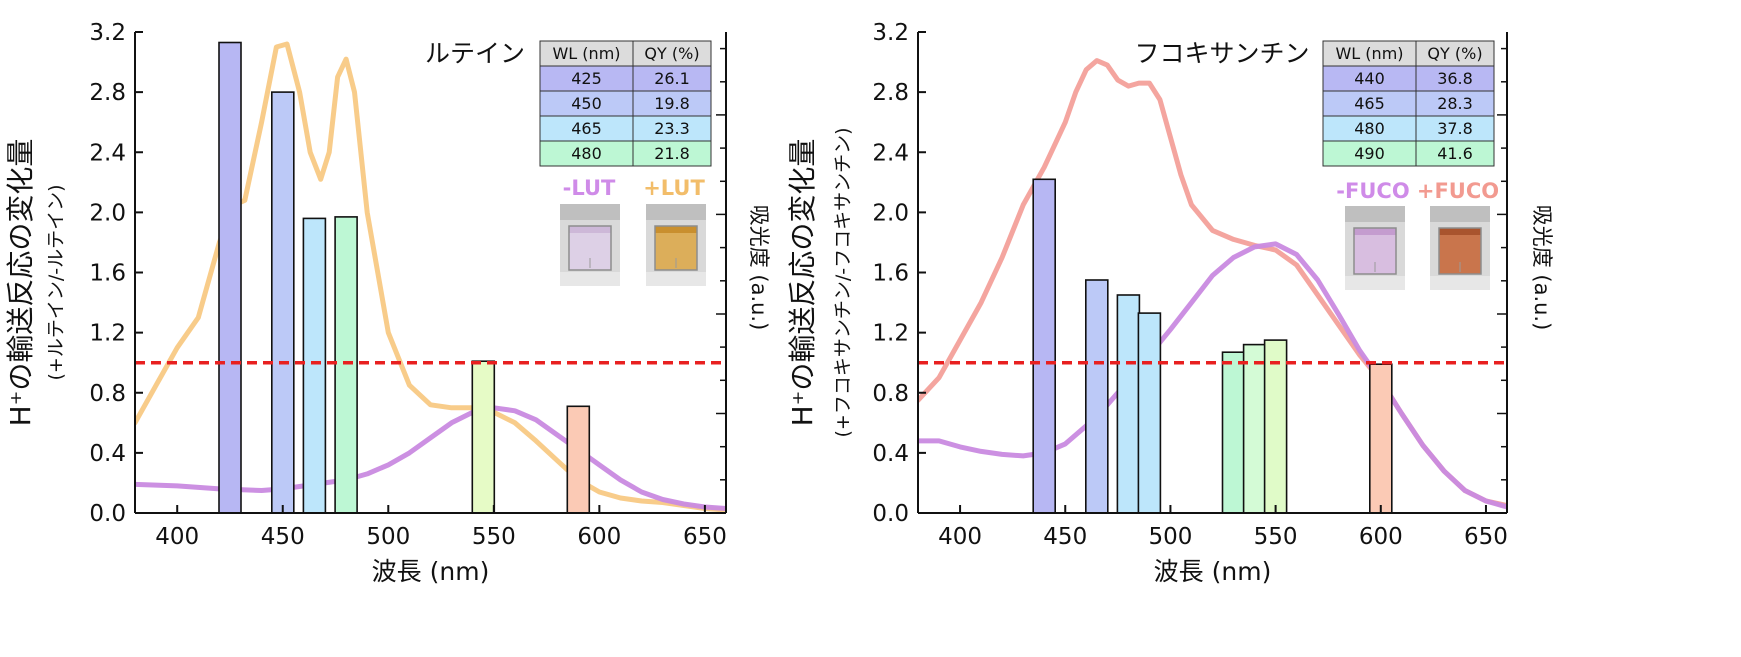 This screenshot has width=1741, height=657. I want to click on y-tick-label: 0.0, so click(107, 514).